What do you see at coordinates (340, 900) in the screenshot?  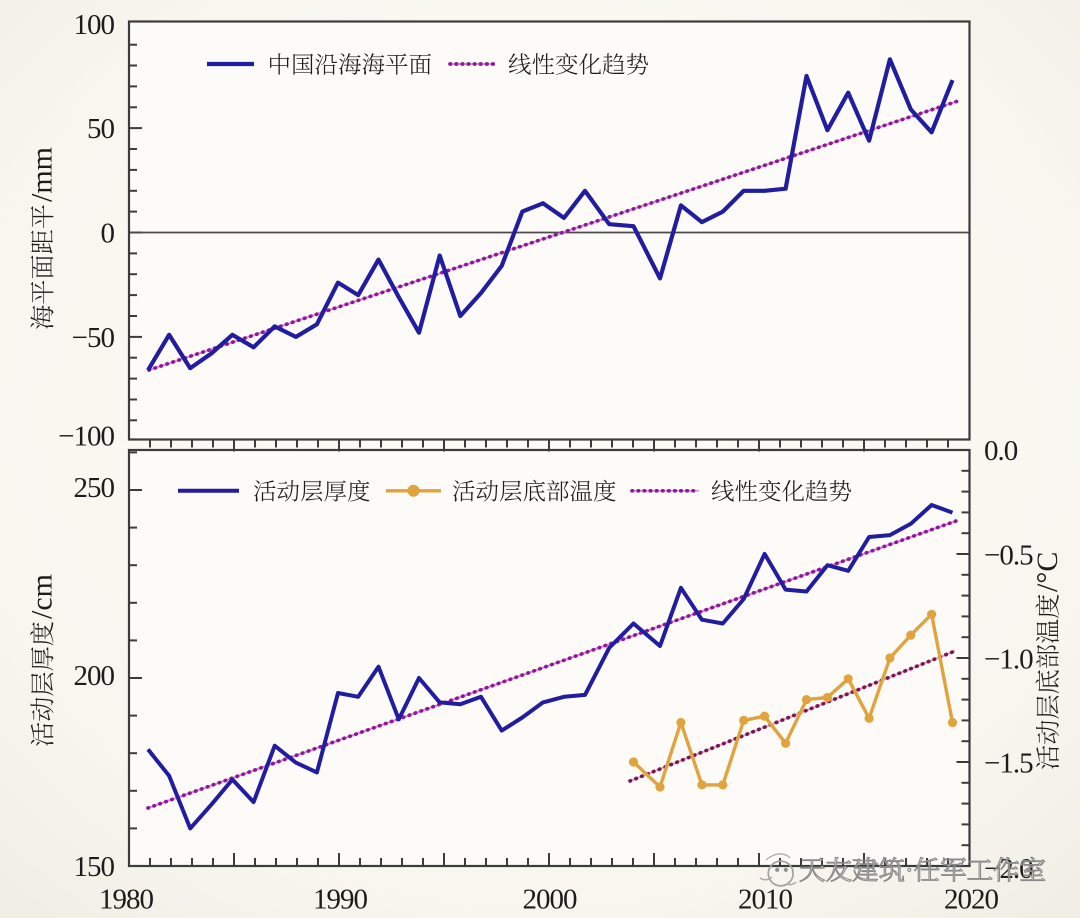 I see `svg-text: 1990` at bounding box center [340, 900].